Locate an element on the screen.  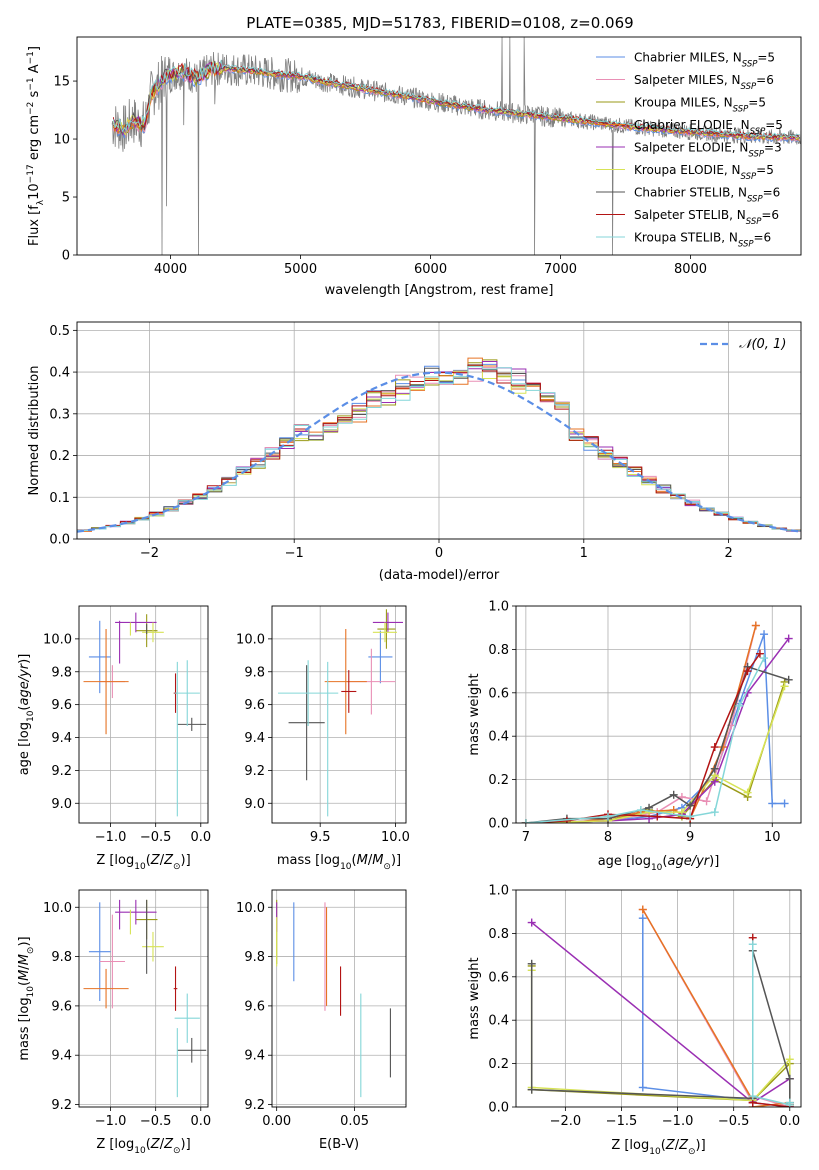
x-axis-label: (data-model)/error is located at coordinates (439, 575).